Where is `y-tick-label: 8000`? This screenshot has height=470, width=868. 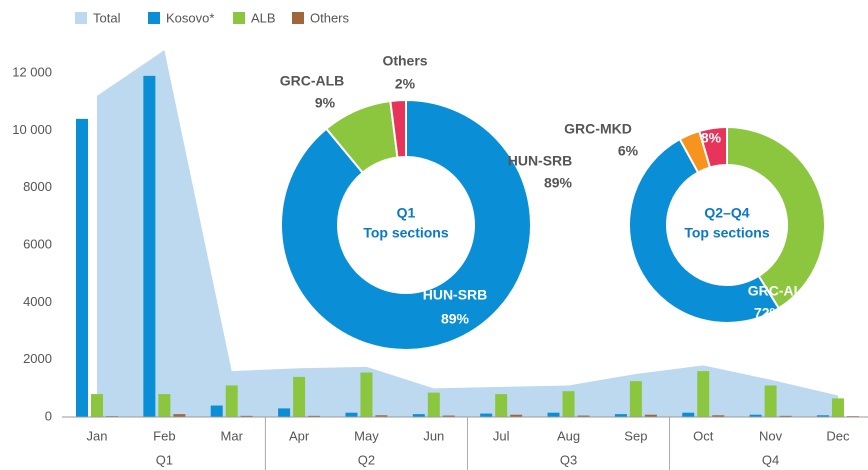 y-tick-label: 8000 is located at coordinates (37, 186).